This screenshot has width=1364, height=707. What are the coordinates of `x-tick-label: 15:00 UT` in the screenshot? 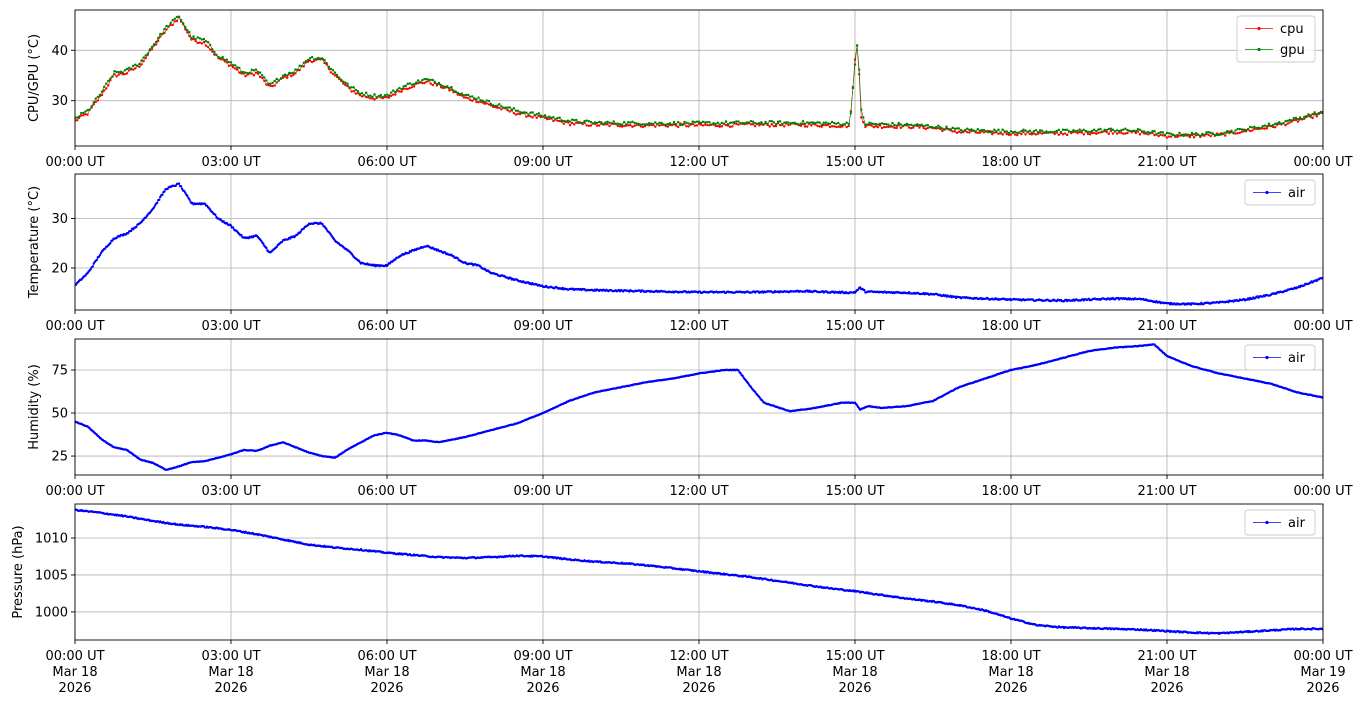 It's located at (854, 491).